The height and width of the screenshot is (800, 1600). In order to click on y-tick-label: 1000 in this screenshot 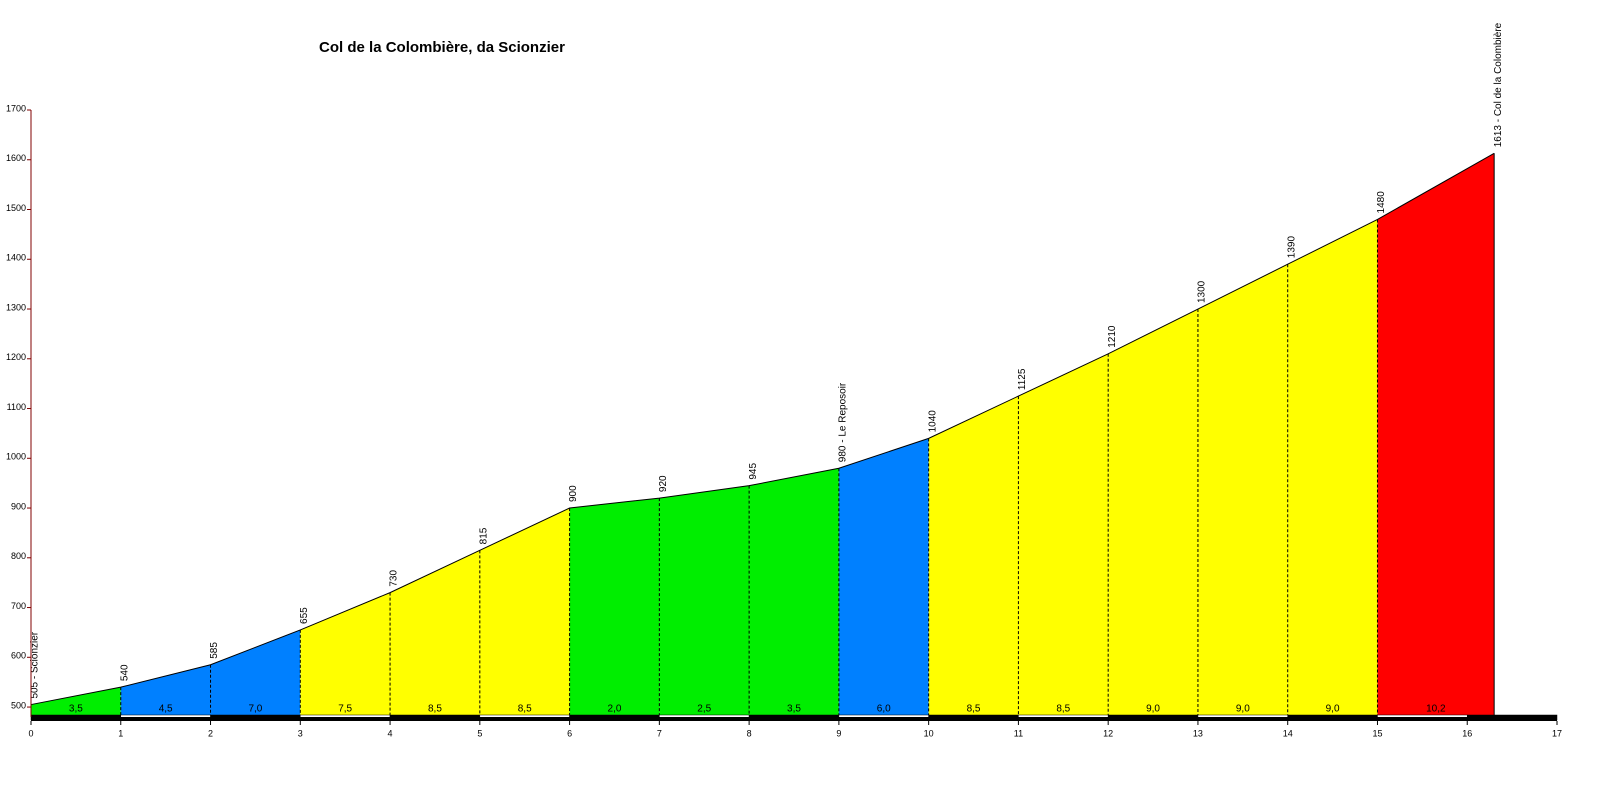, I will do `click(16, 457)`.